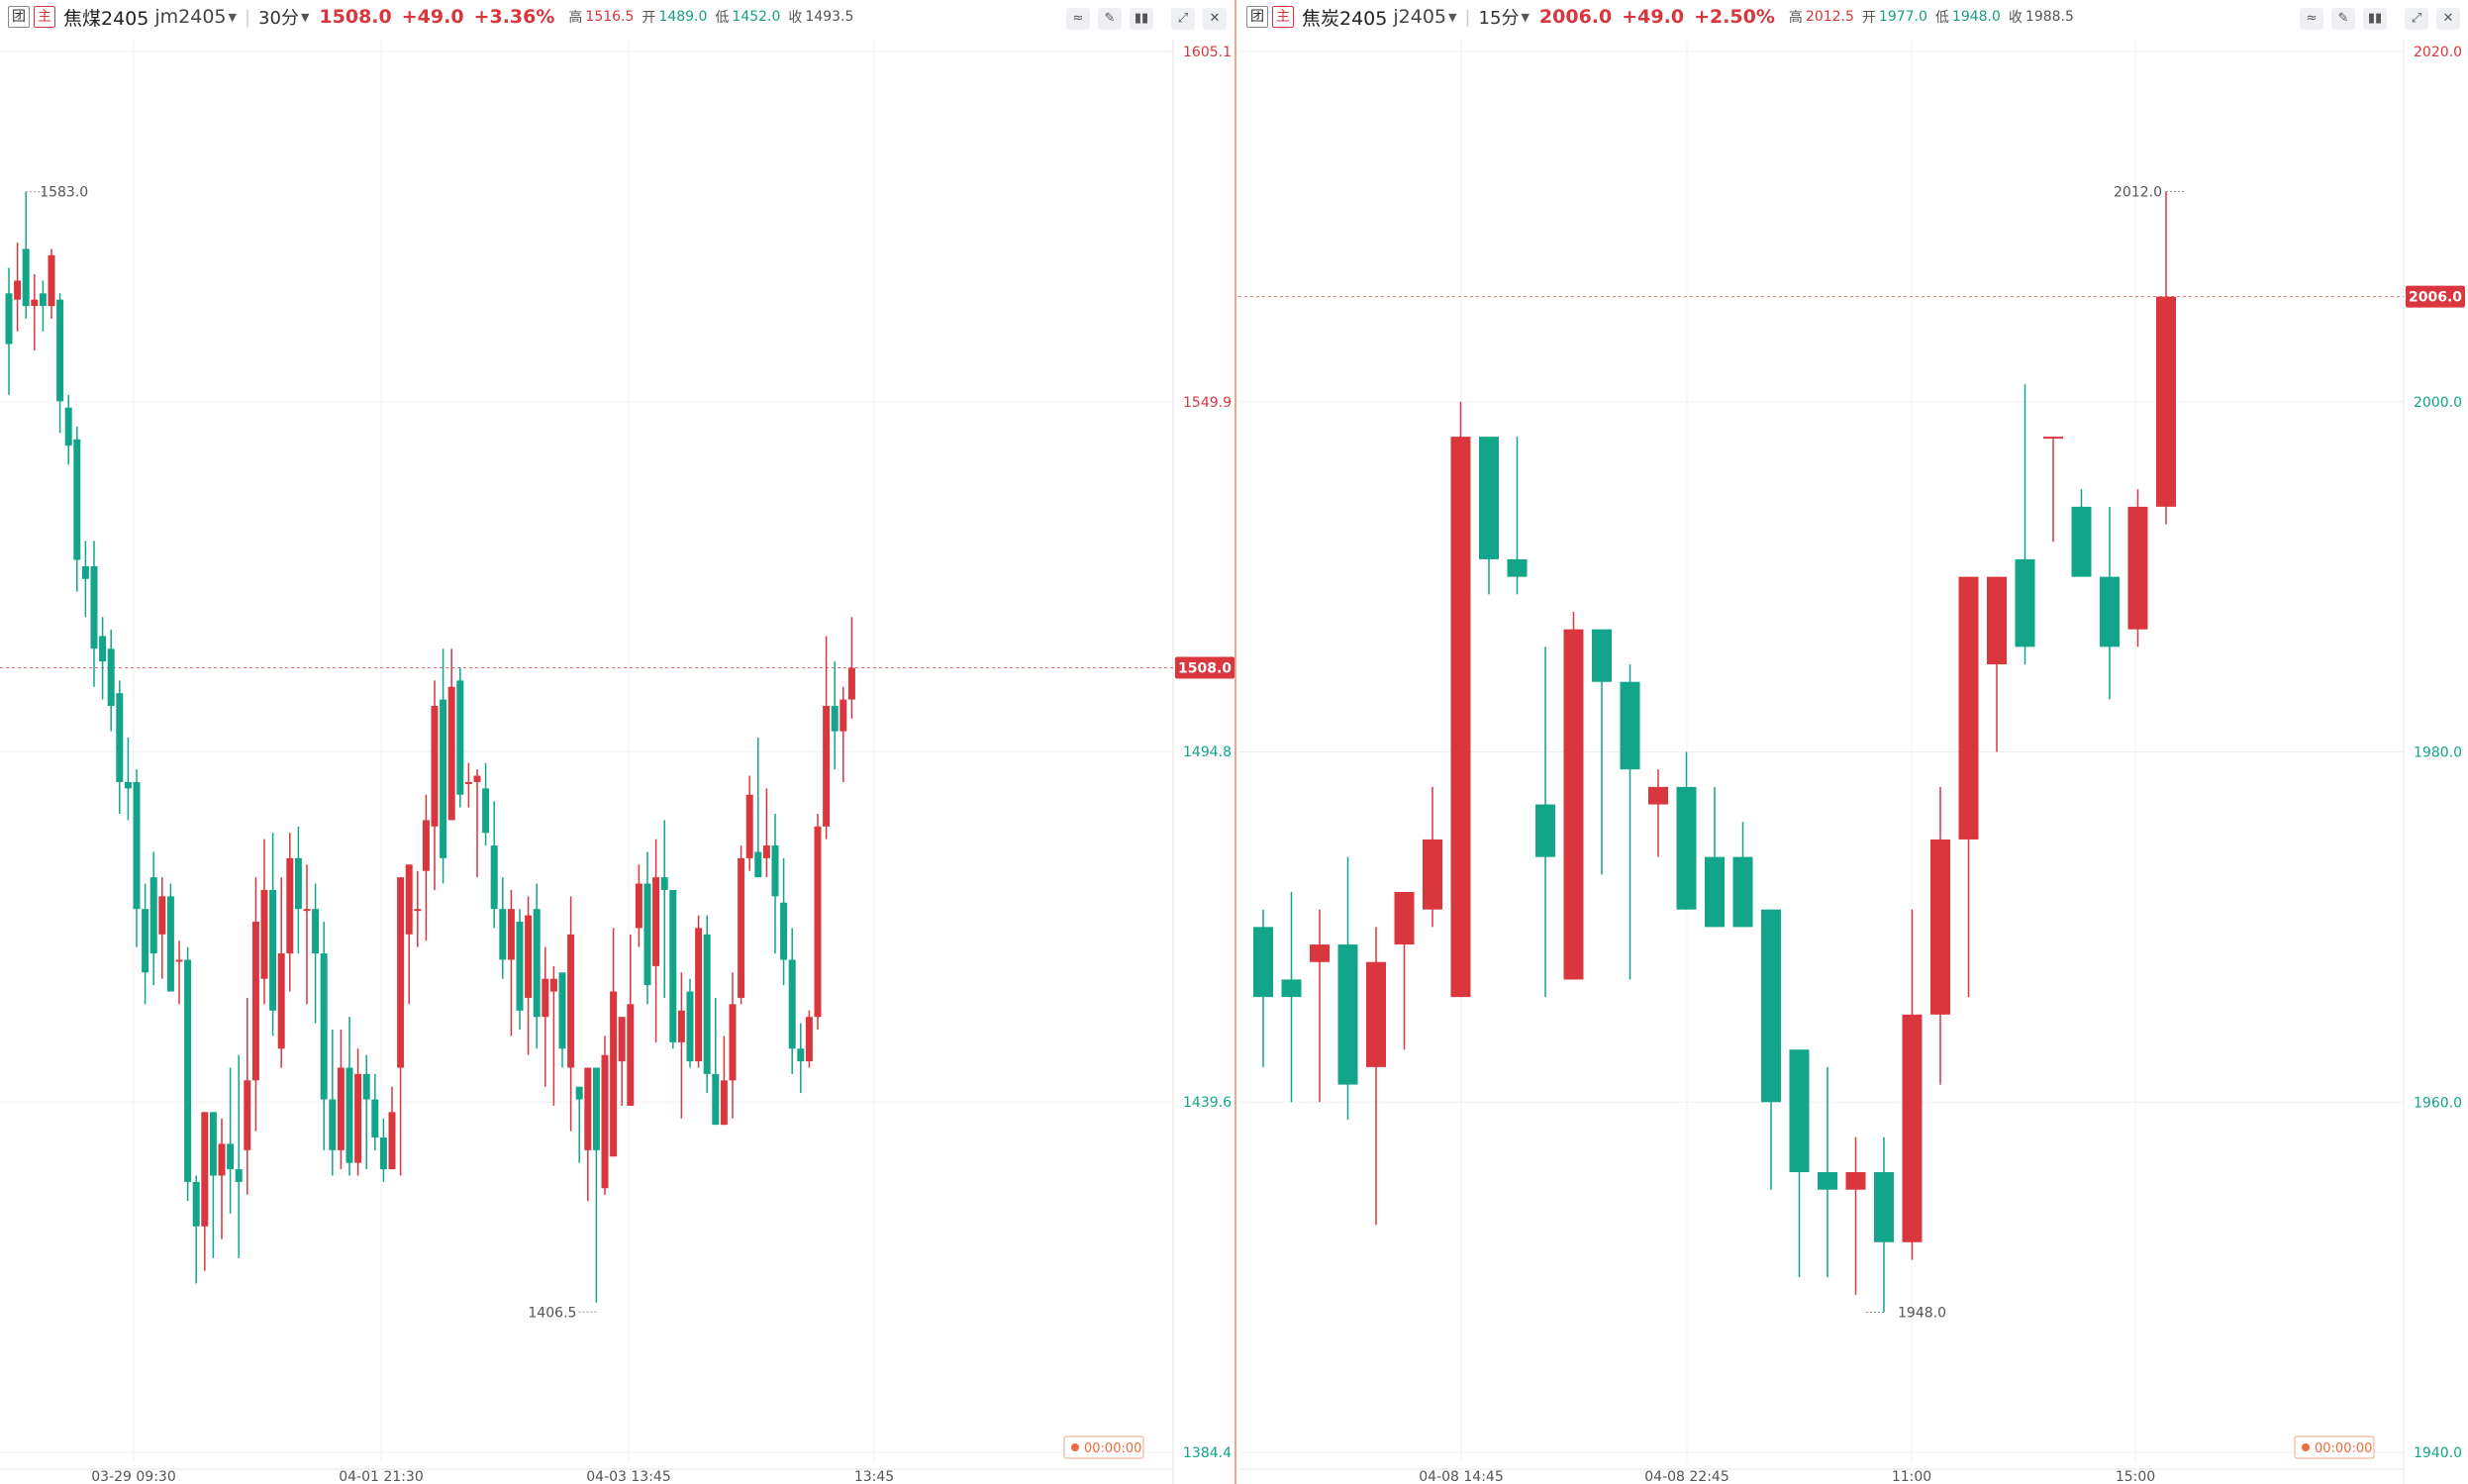  What do you see at coordinates (1499, 18) in the screenshot?
I see `period-select: 15分` at bounding box center [1499, 18].